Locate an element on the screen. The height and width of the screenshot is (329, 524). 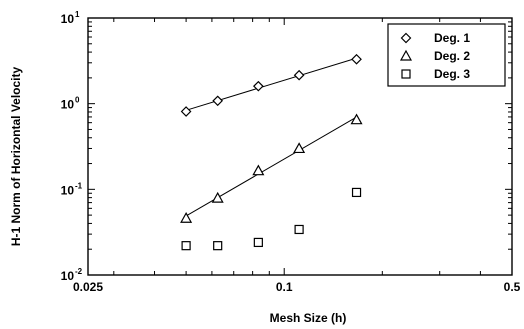
y-tick-label-exponent: -1 is located at coordinates (79, 185).